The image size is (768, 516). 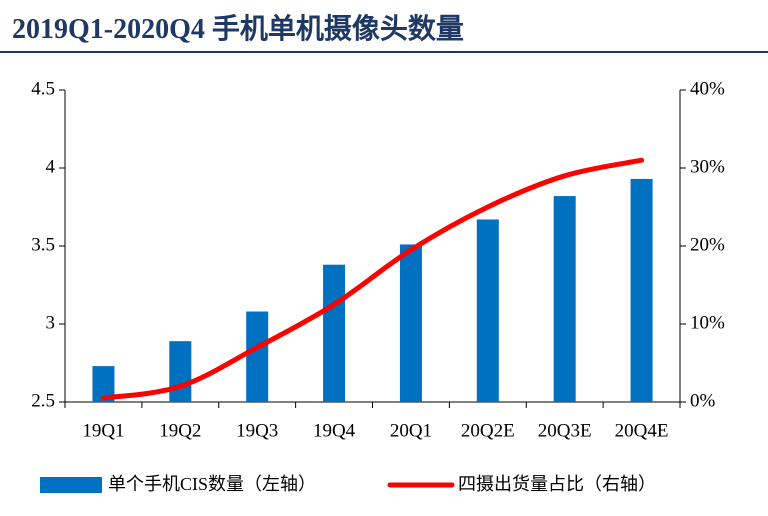 What do you see at coordinates (257, 430) in the screenshot?
I see `x-tick-label: 19Q3` at bounding box center [257, 430].